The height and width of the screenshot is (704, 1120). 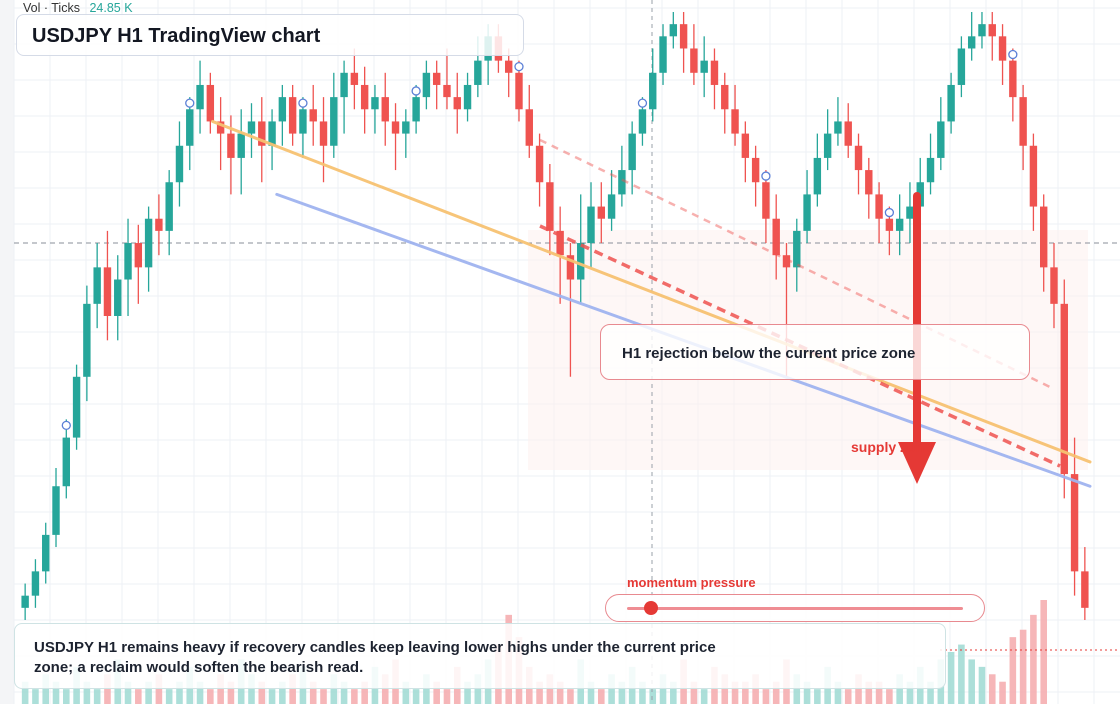 What do you see at coordinates (7, 352) in the screenshot?
I see `price-scale-strip` at bounding box center [7, 352].